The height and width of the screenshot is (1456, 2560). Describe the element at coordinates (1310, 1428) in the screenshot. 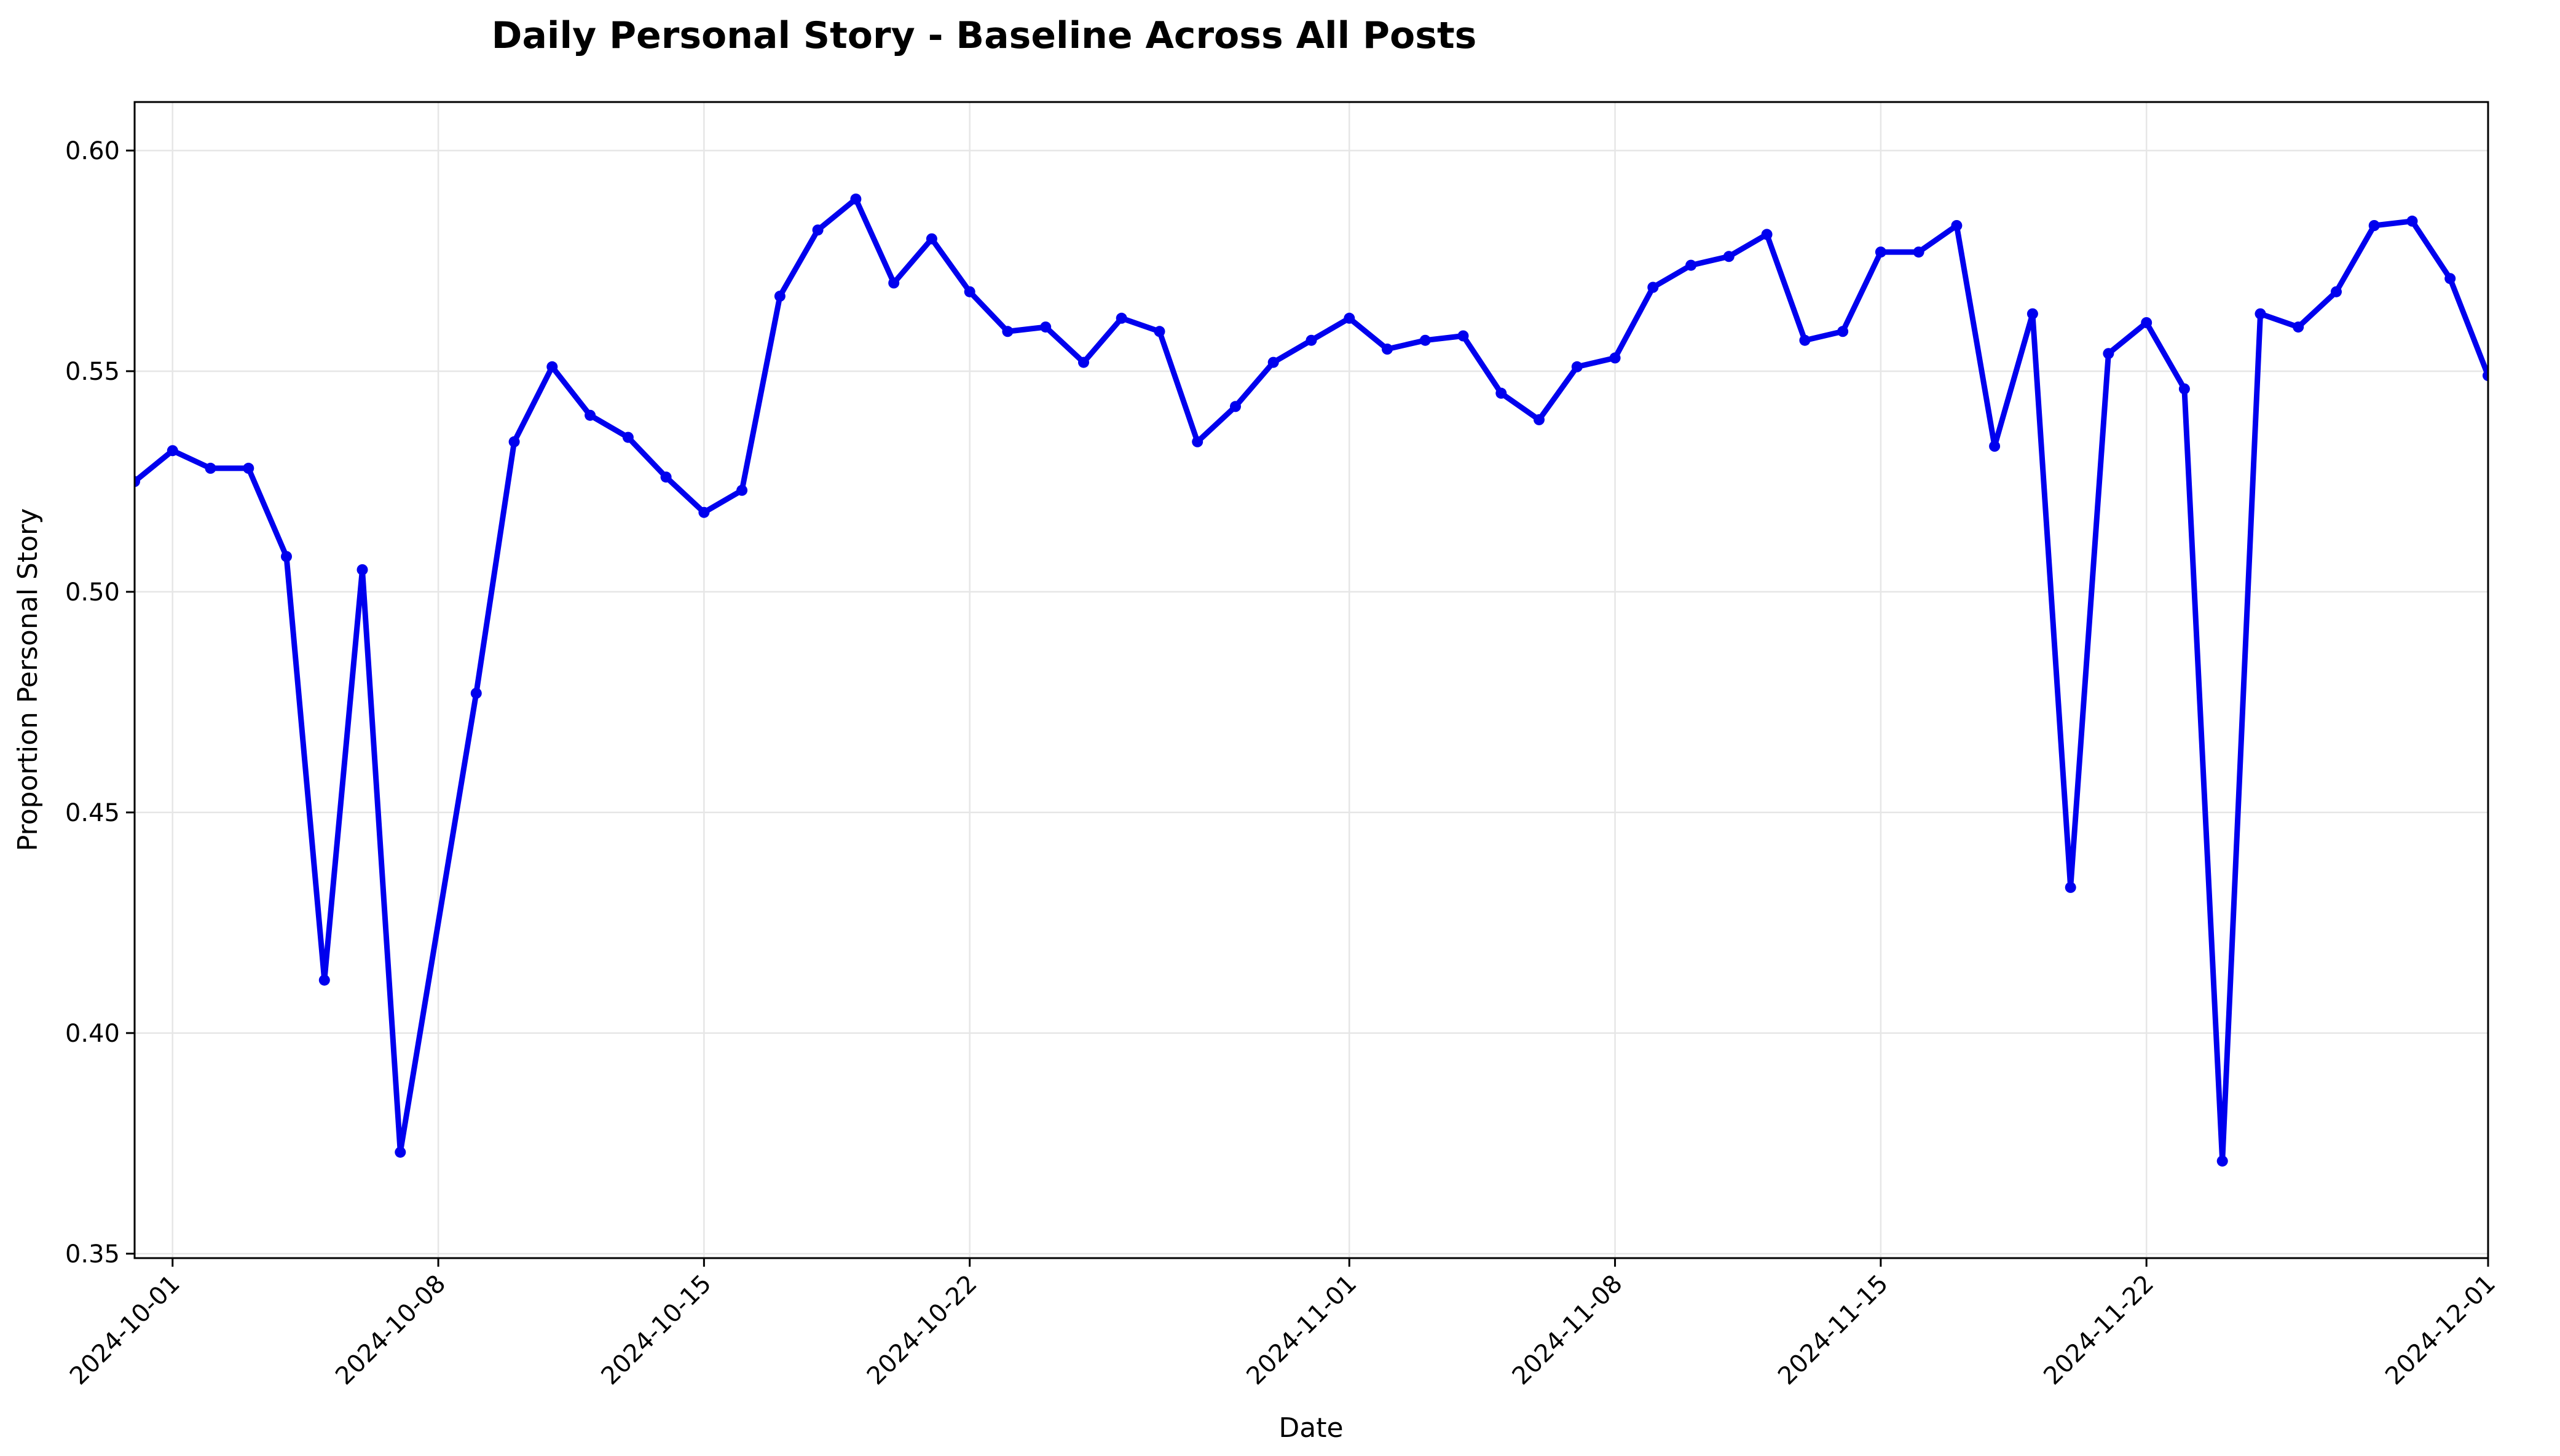

I see `x-axis-label: Date` at that location.